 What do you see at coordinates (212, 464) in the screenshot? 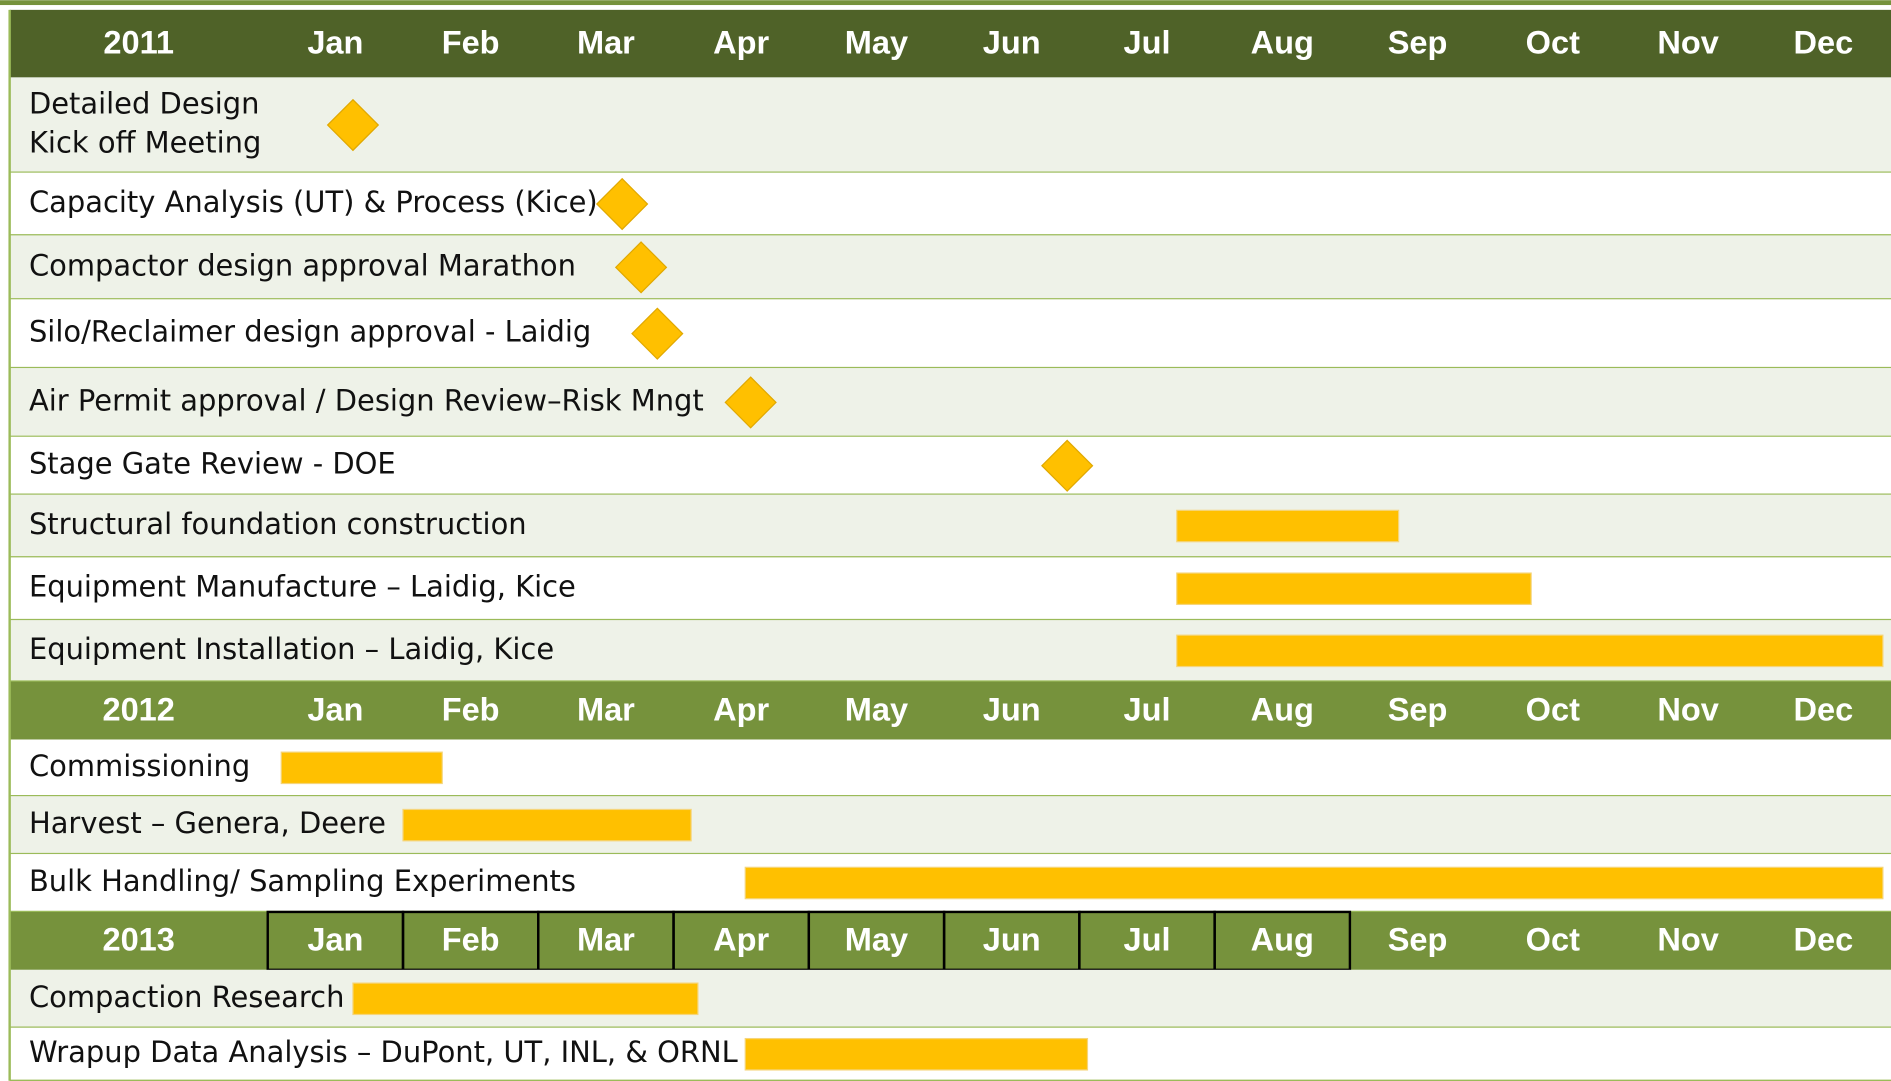
I see `task-label: Stage Gate Review - DOE` at bounding box center [212, 464].